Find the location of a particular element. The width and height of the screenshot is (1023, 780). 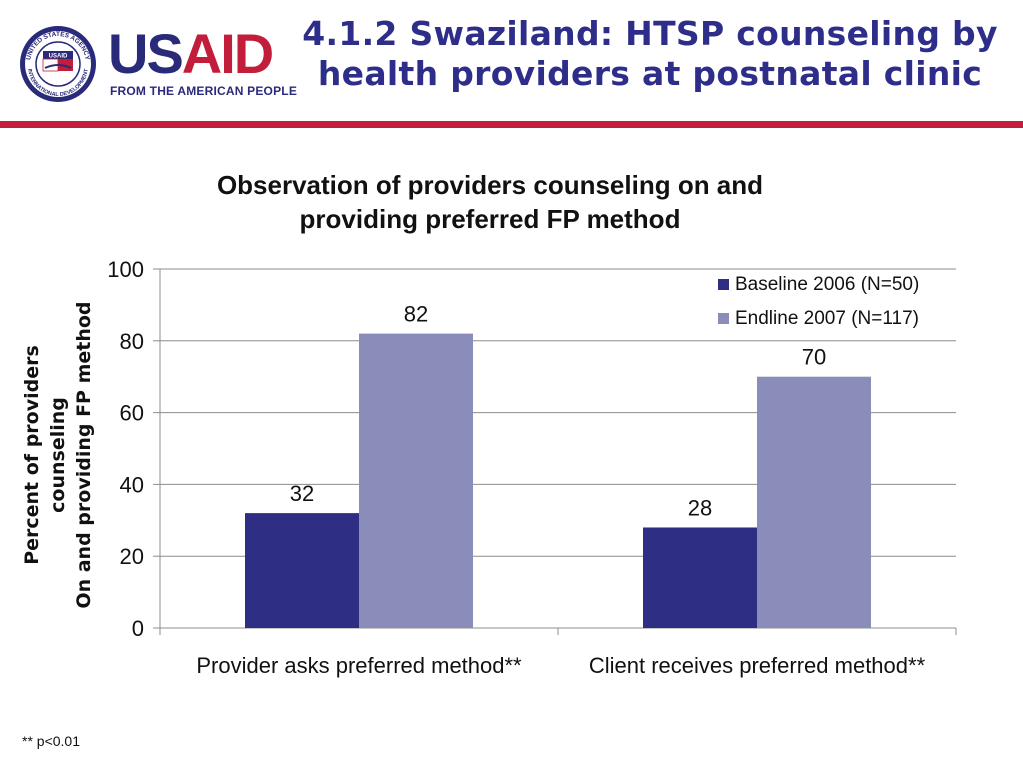

y-tick-label: 60 is located at coordinates (132, 413).